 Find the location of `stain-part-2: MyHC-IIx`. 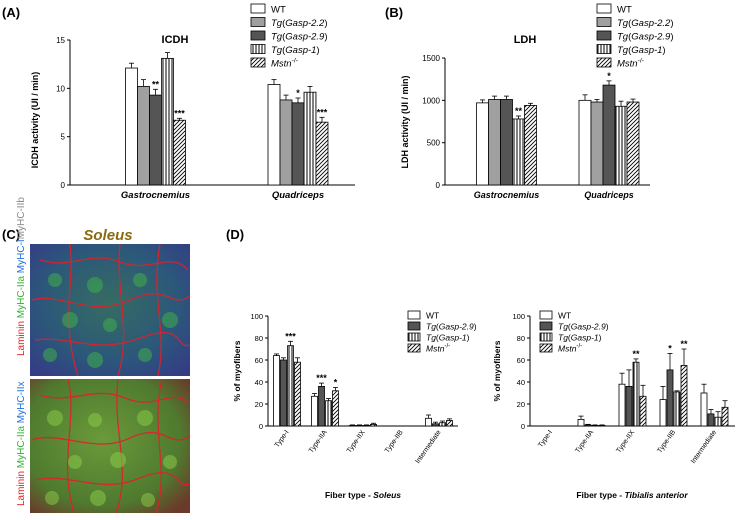

stain-part-2: MyHC-IIx is located at coordinates (21, 403).